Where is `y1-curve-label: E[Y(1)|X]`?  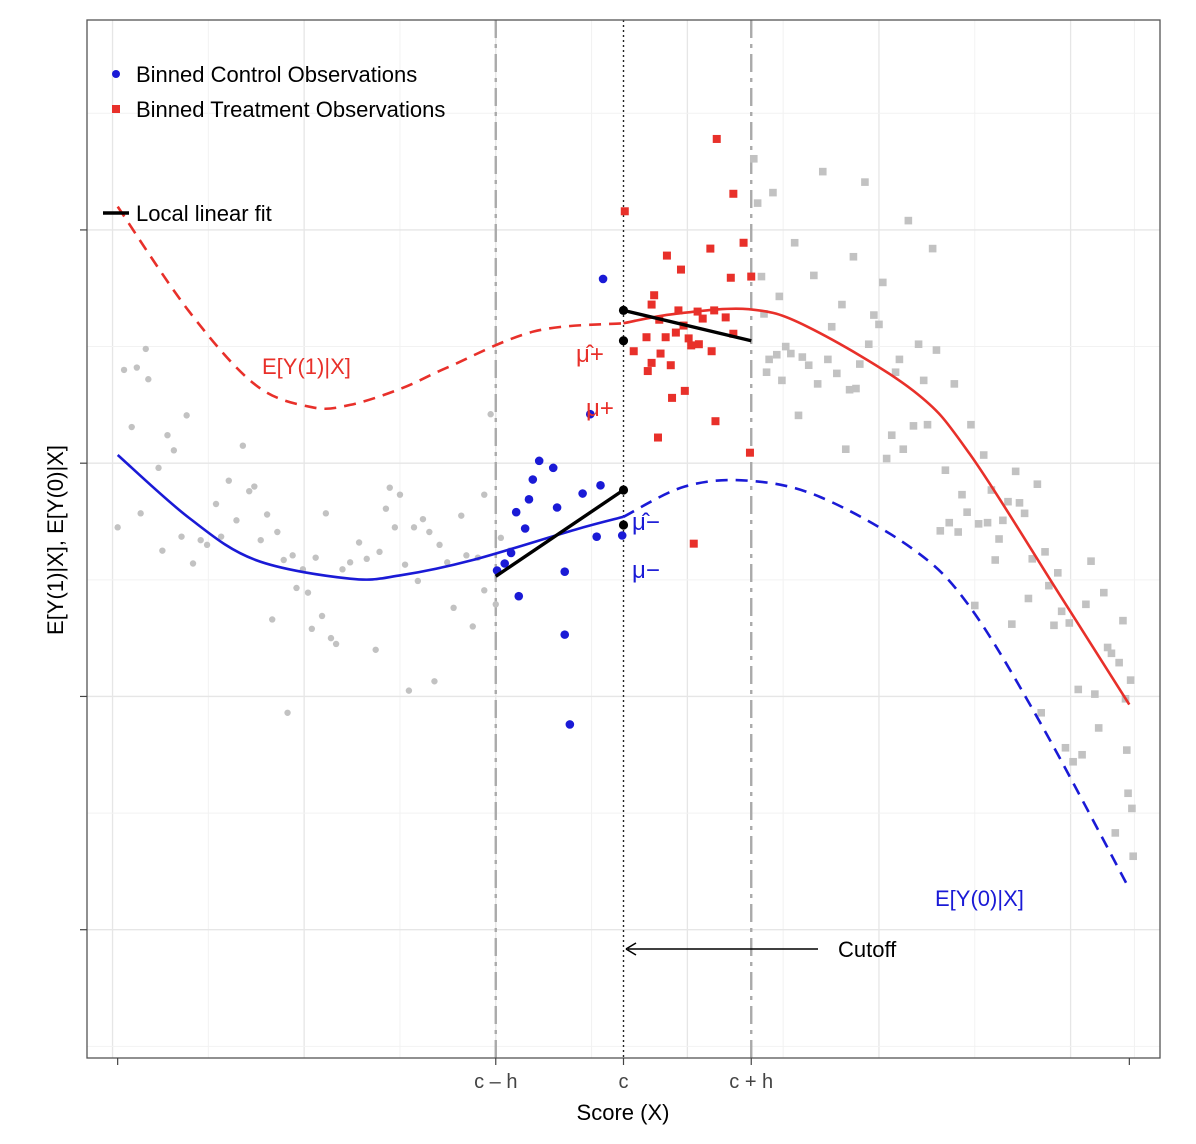
y1-curve-label: E[Y(1)|X] is located at coordinates (306, 366).